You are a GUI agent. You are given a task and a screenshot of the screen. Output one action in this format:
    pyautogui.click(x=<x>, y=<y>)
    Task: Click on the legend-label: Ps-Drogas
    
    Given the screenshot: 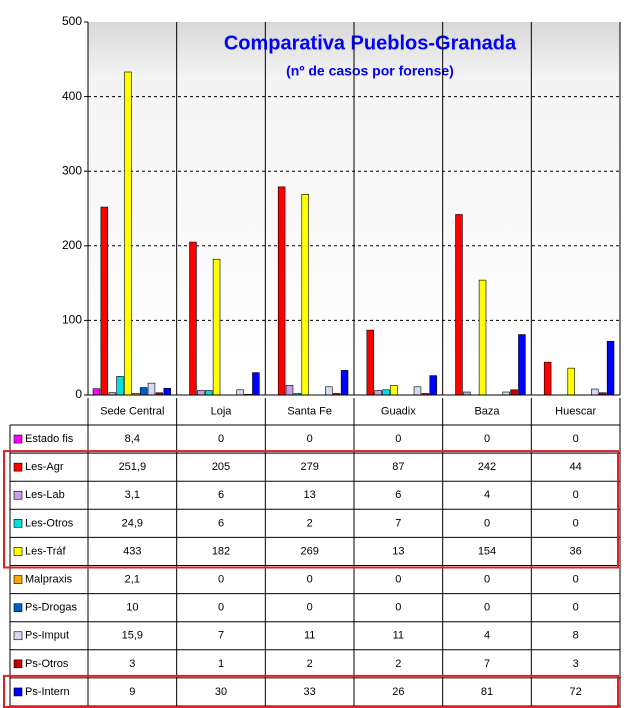 What is the action you would take?
    pyautogui.click(x=51, y=608)
    